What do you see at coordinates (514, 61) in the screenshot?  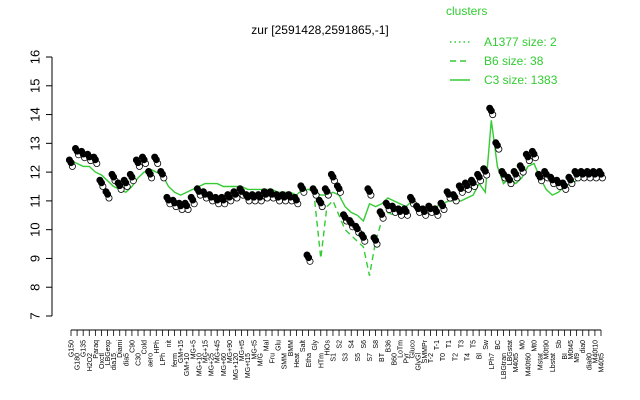 I see `legend-entry-2: B6 size: 38` at bounding box center [514, 61].